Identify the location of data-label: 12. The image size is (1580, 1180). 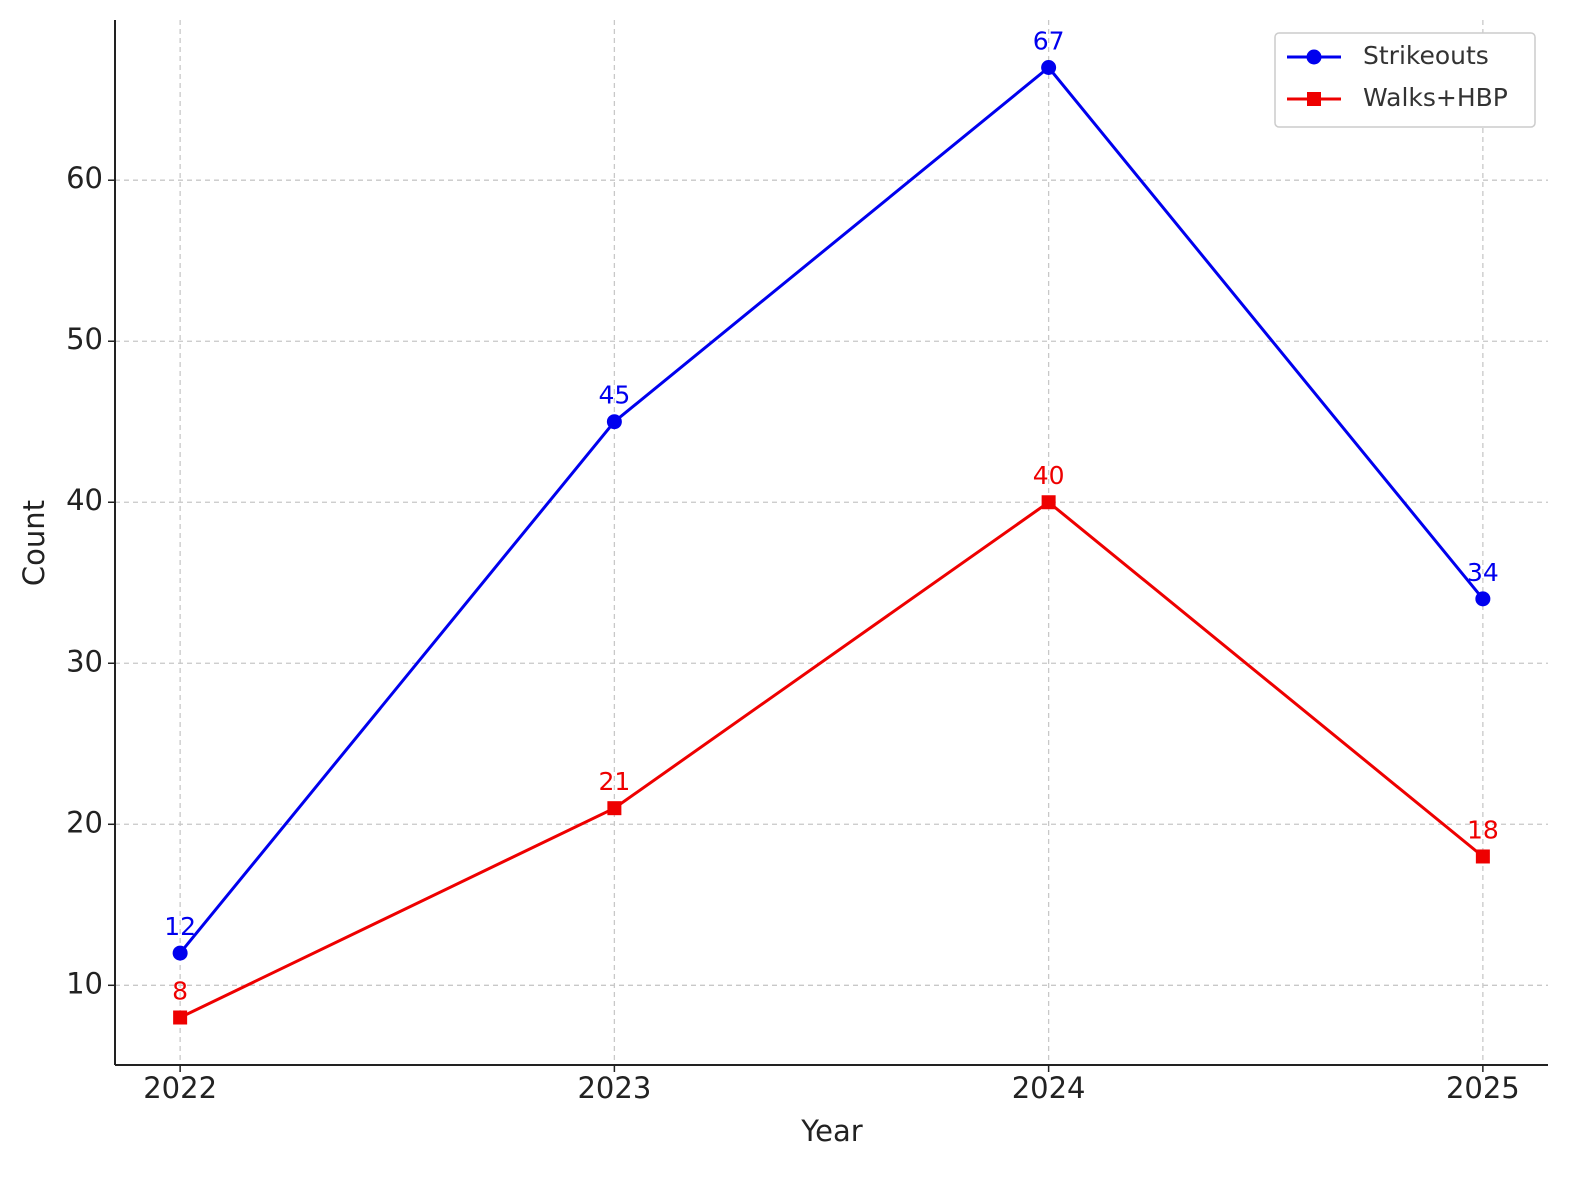
(180, 926).